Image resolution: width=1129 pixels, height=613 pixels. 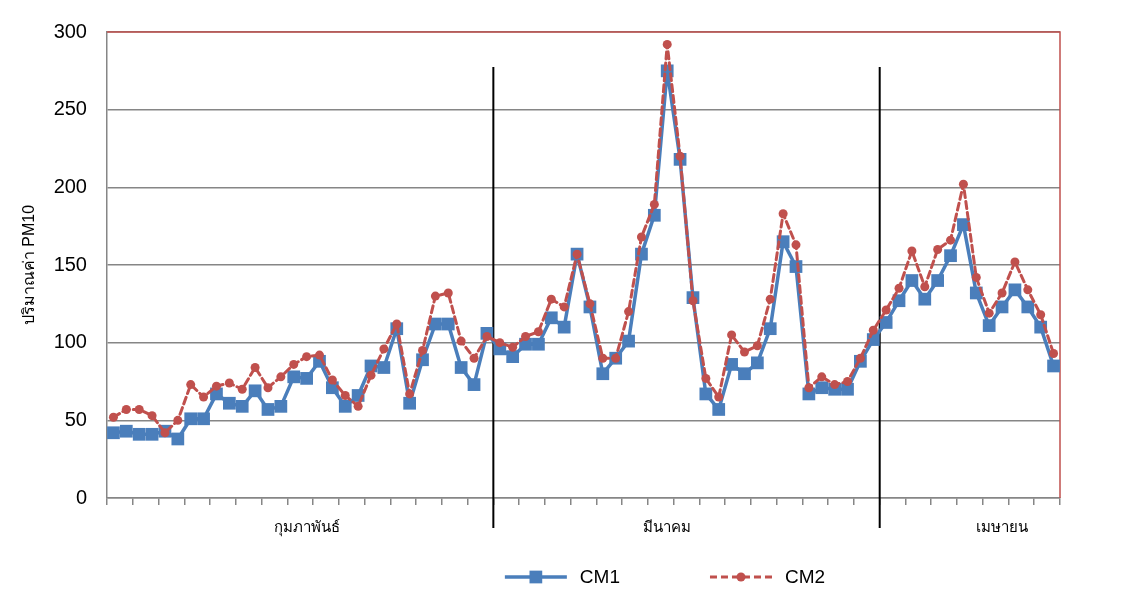 What do you see at coordinates (805, 577) in the screenshot?
I see `legend-label: CM2` at bounding box center [805, 577].